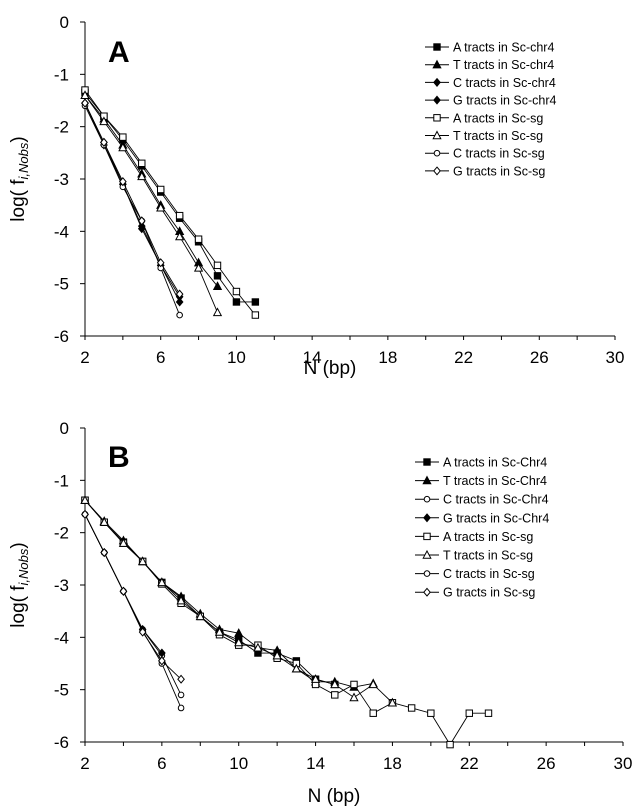  Describe the element at coordinates (119, 52) in the screenshot. I see `panel-label: A` at that location.